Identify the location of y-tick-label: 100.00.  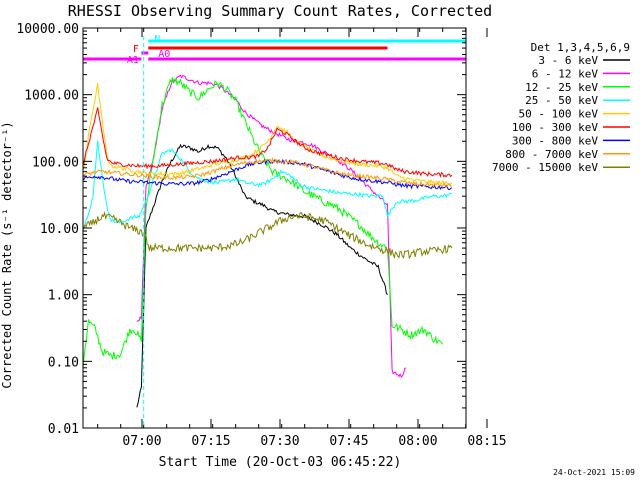
(55, 162).